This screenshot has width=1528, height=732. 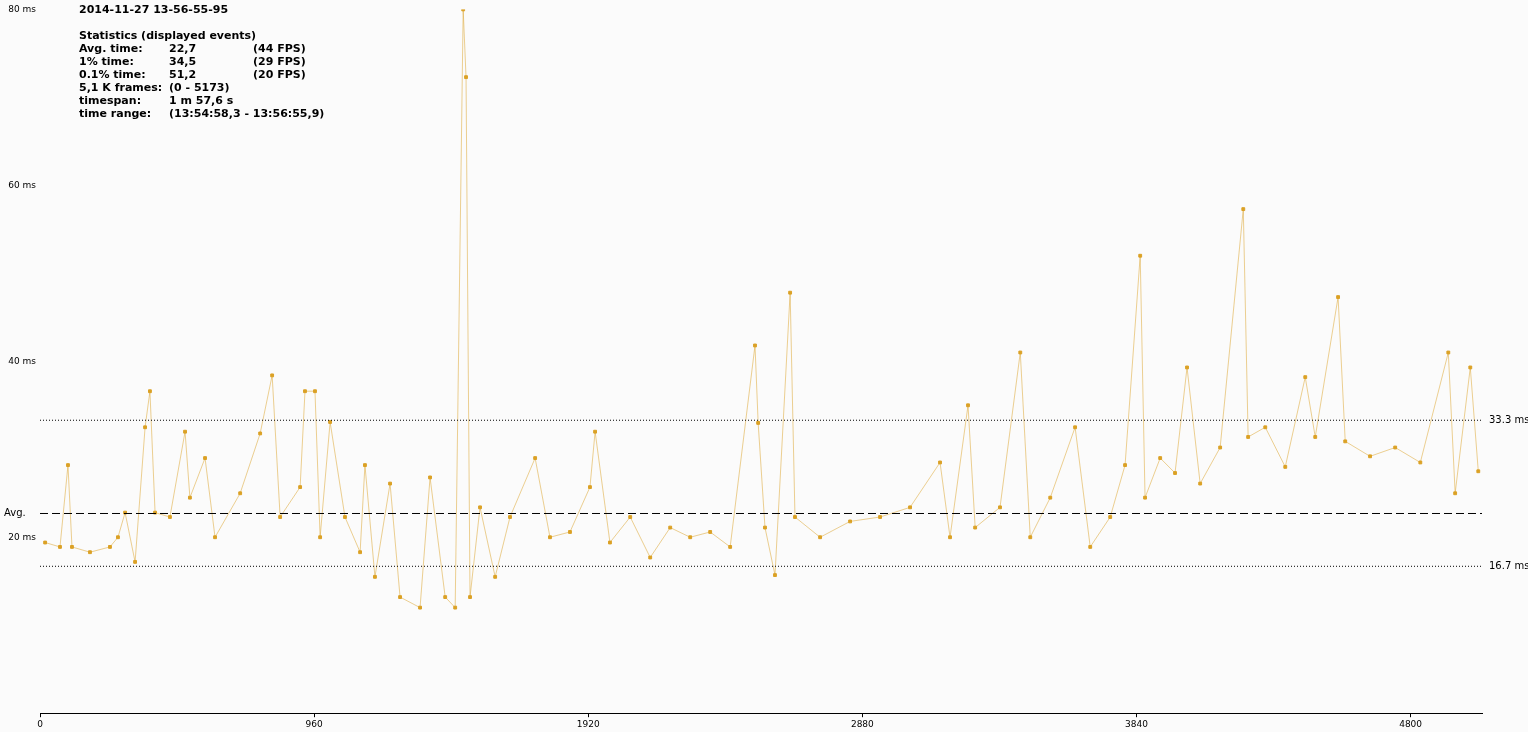 I want to click on text: Statistics (displayed events), so click(x=168, y=35).